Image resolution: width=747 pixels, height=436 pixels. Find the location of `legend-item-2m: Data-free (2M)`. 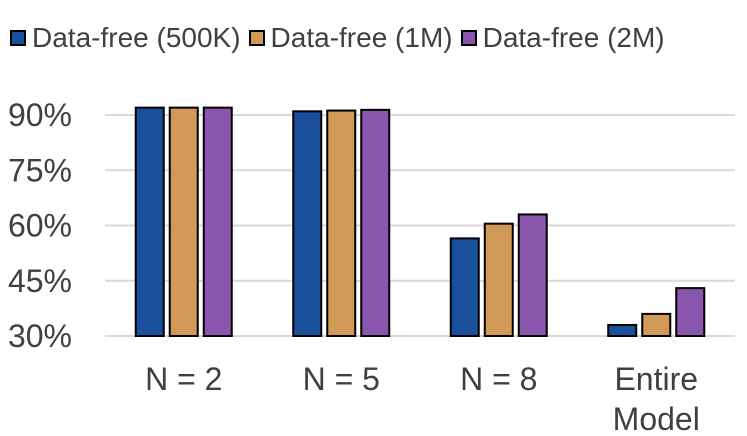

legend-item-2m: Data-free (2M) is located at coordinates (562, 38).